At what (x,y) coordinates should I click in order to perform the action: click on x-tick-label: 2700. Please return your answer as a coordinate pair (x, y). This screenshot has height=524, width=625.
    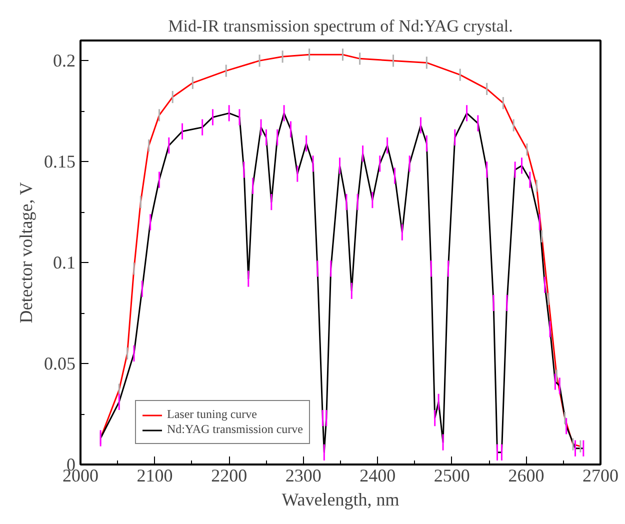
    Looking at the image, I should click on (600, 476).